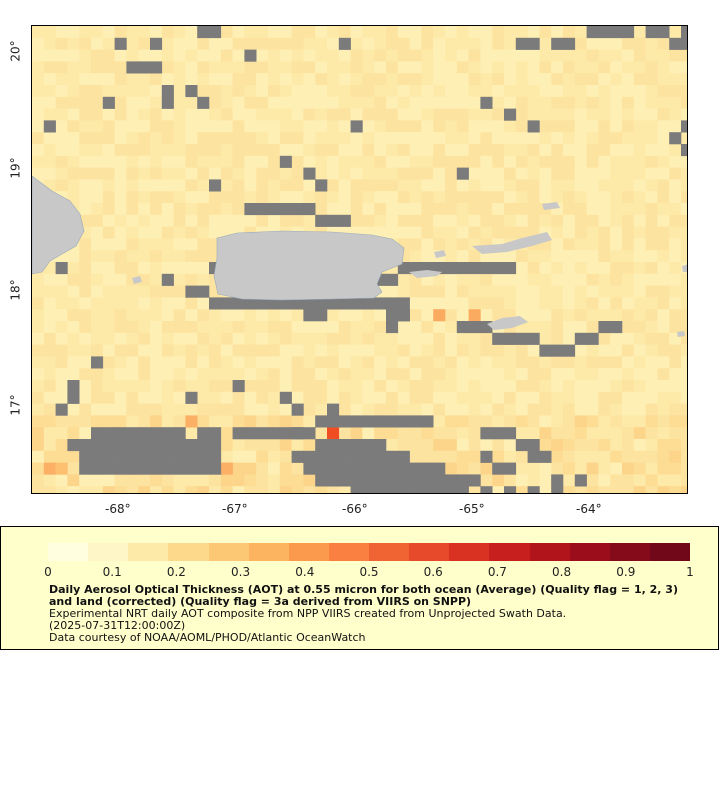  Describe the element at coordinates (425, 274) in the screenshot. I see `vieques` at that location.